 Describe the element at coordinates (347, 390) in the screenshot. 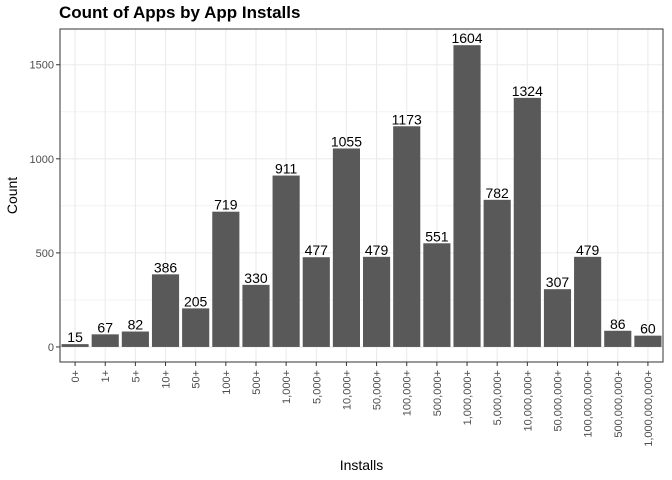

I see `x-tick-label: 10,000+` at that location.